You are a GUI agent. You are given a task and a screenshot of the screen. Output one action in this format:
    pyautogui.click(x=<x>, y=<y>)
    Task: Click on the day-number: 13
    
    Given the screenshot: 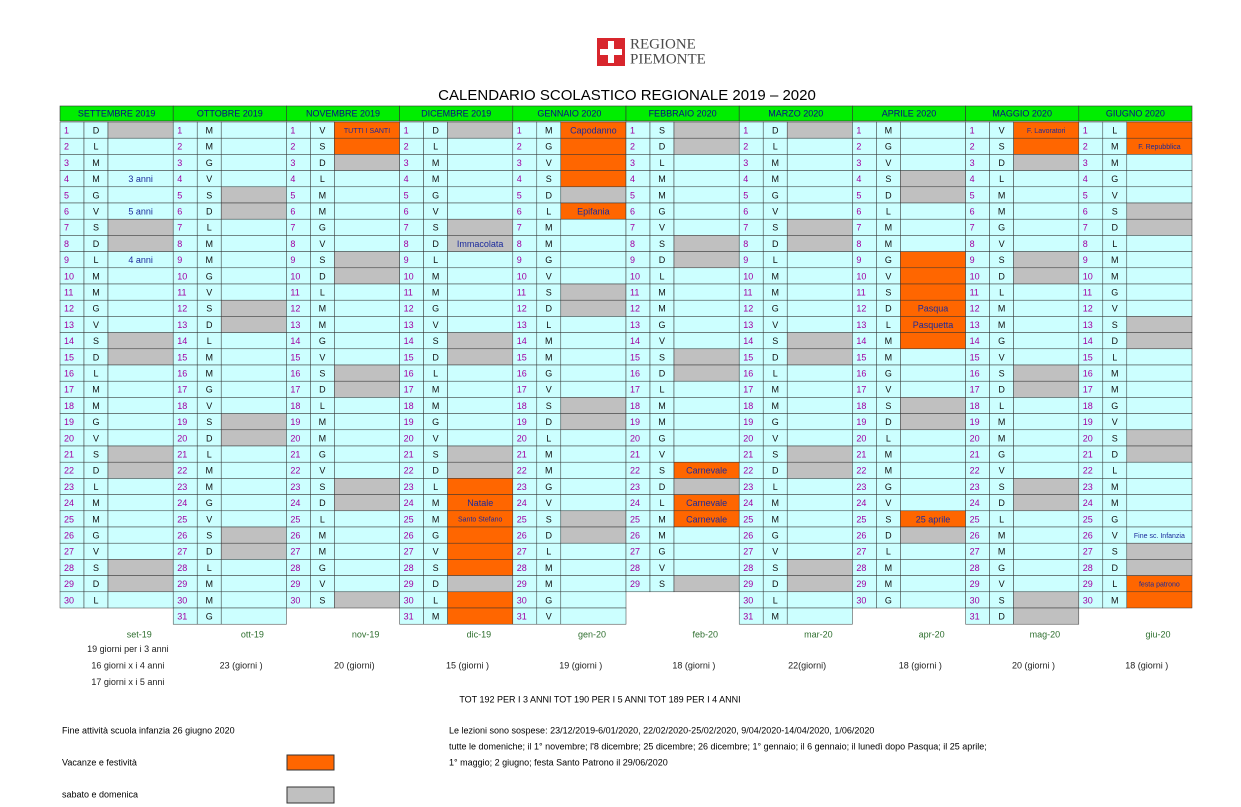 What is the action you would take?
    pyautogui.click(x=295, y=325)
    